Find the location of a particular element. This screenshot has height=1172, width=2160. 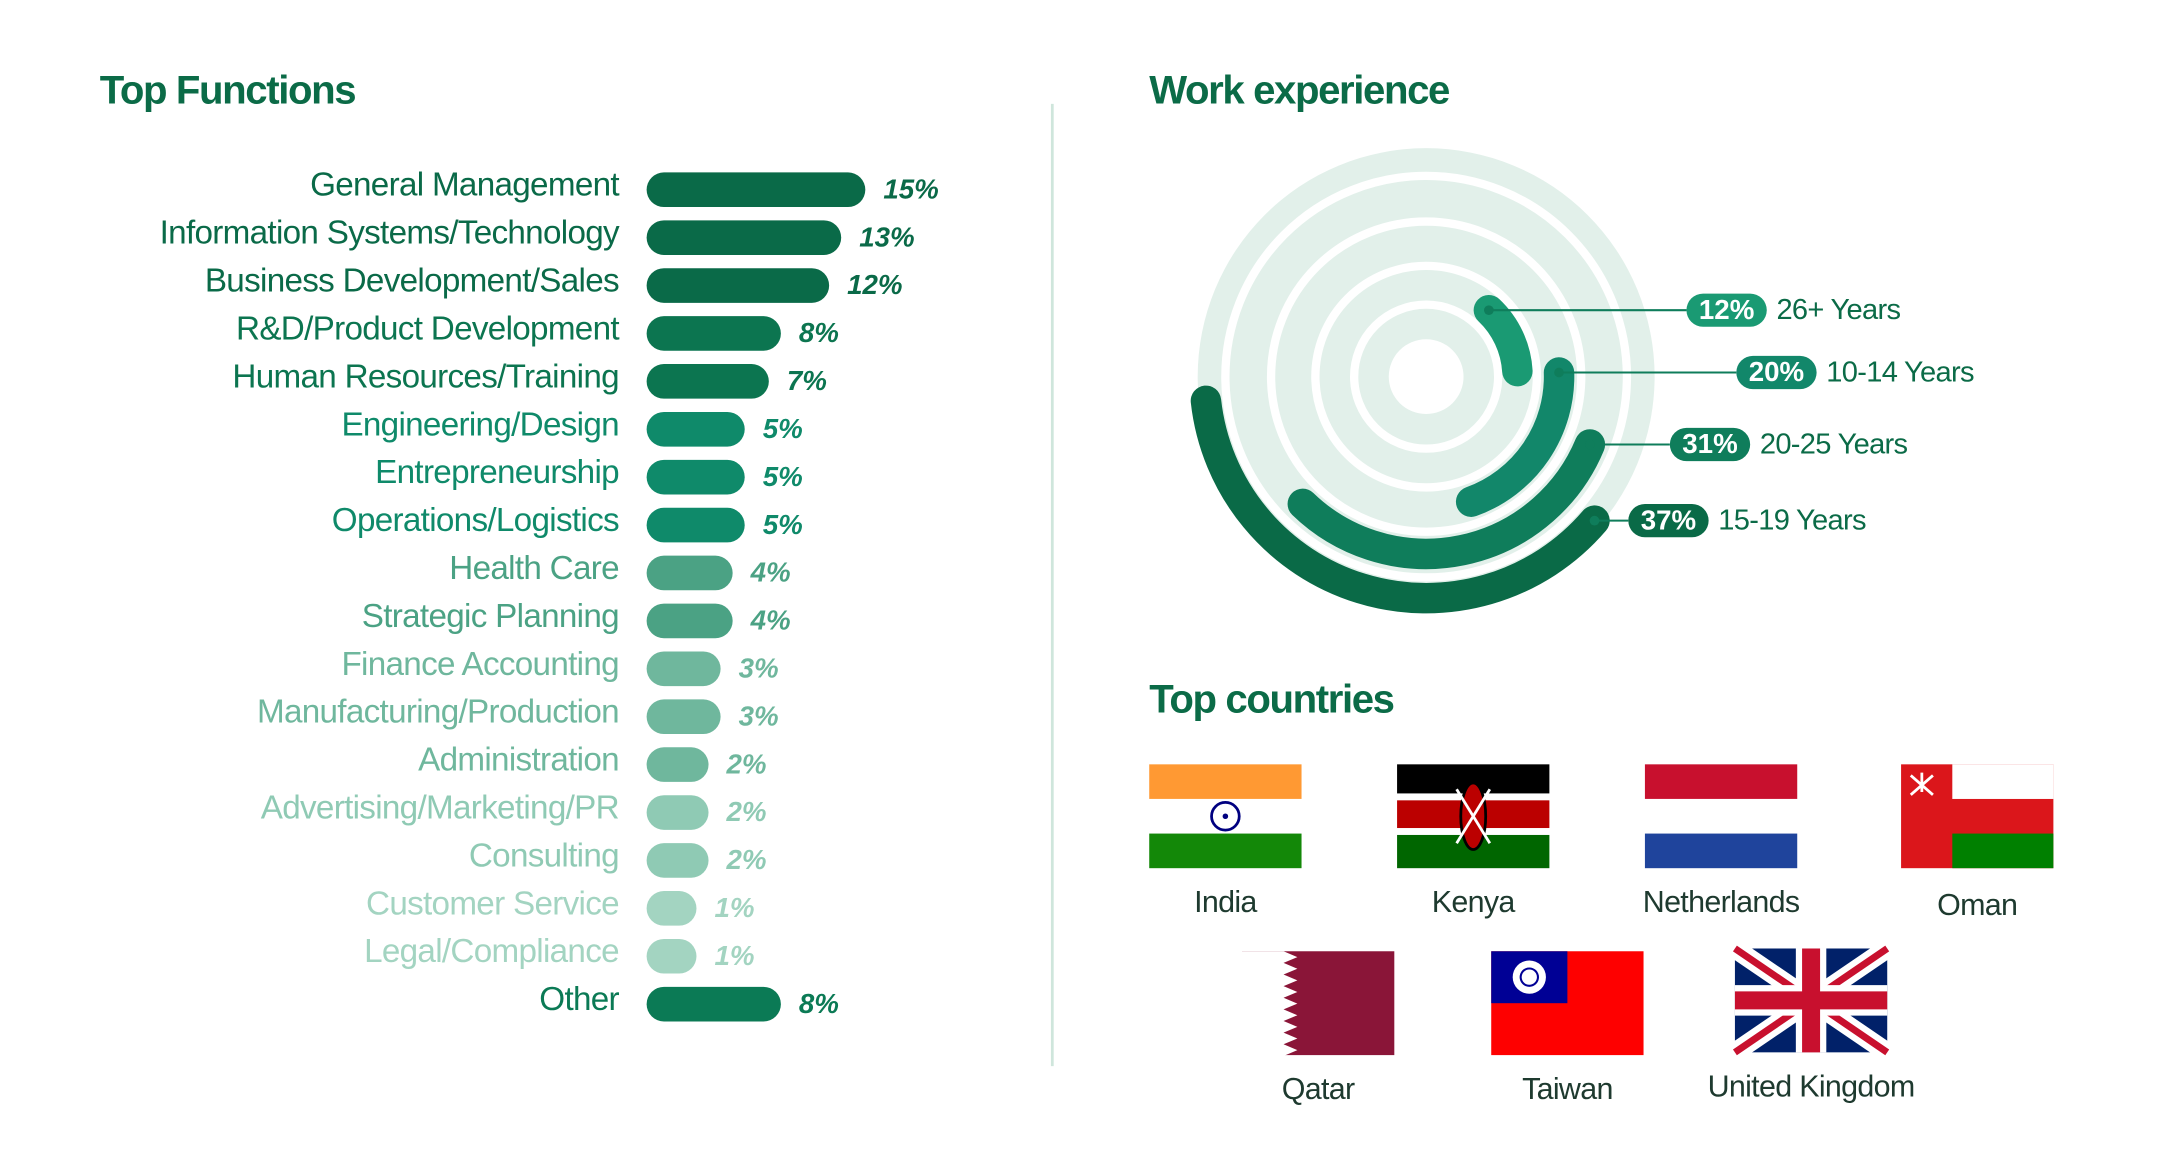

category-label: Manufacturing/Production is located at coordinates (438, 712).